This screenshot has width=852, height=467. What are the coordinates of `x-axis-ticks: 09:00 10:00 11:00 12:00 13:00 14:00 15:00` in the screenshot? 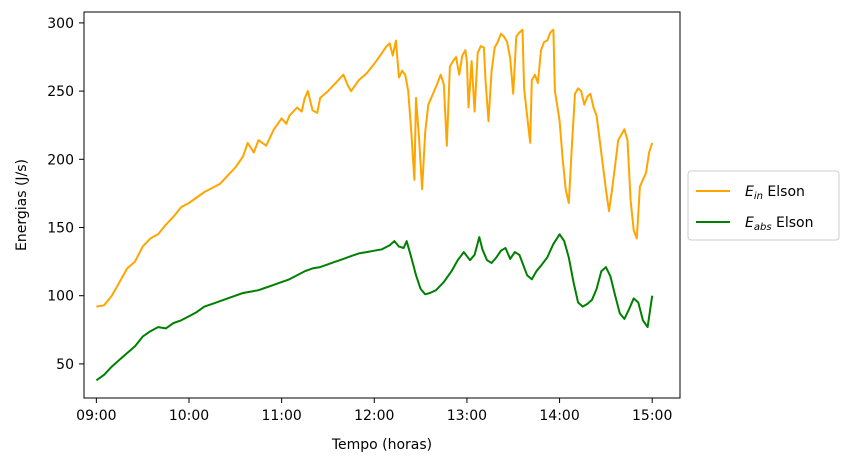 It's located at (374, 411).